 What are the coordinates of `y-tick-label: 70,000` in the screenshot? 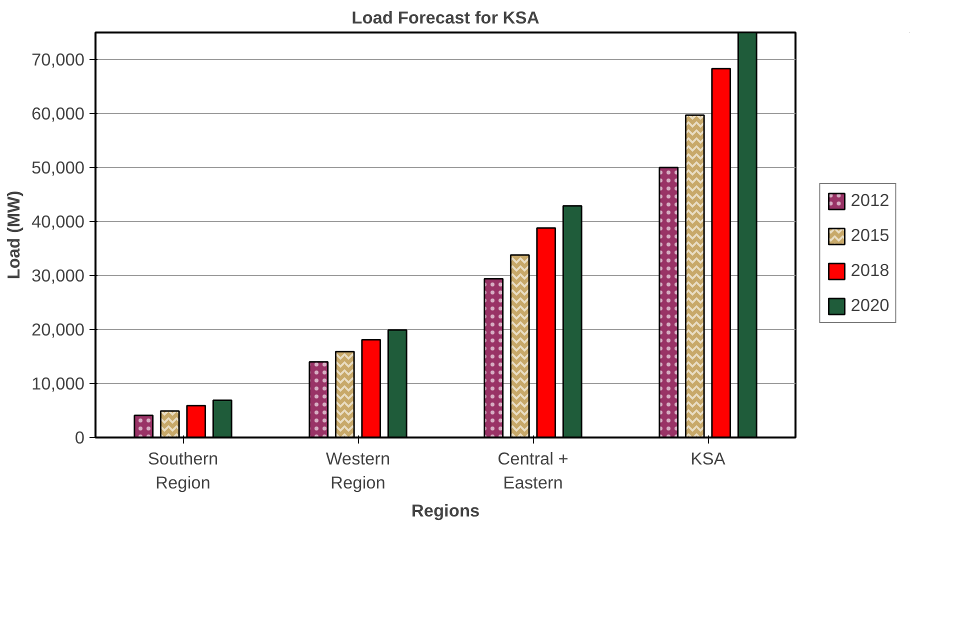 It's located at (58, 60).